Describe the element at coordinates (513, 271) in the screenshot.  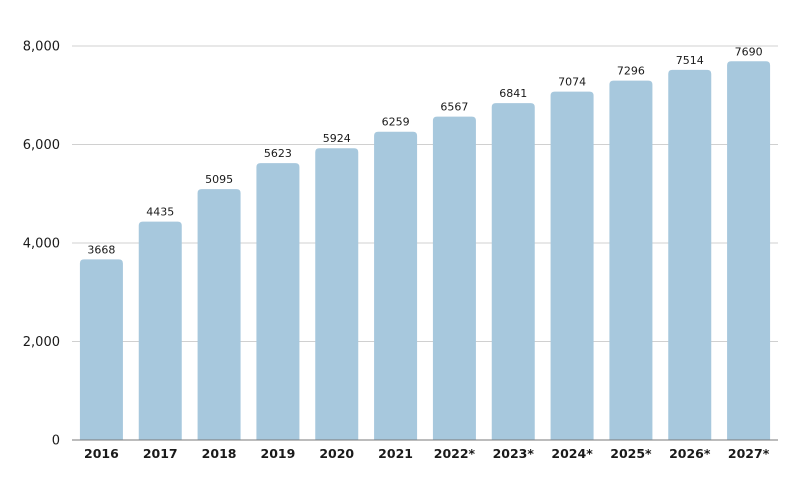
I see `bar-2023` at that location.